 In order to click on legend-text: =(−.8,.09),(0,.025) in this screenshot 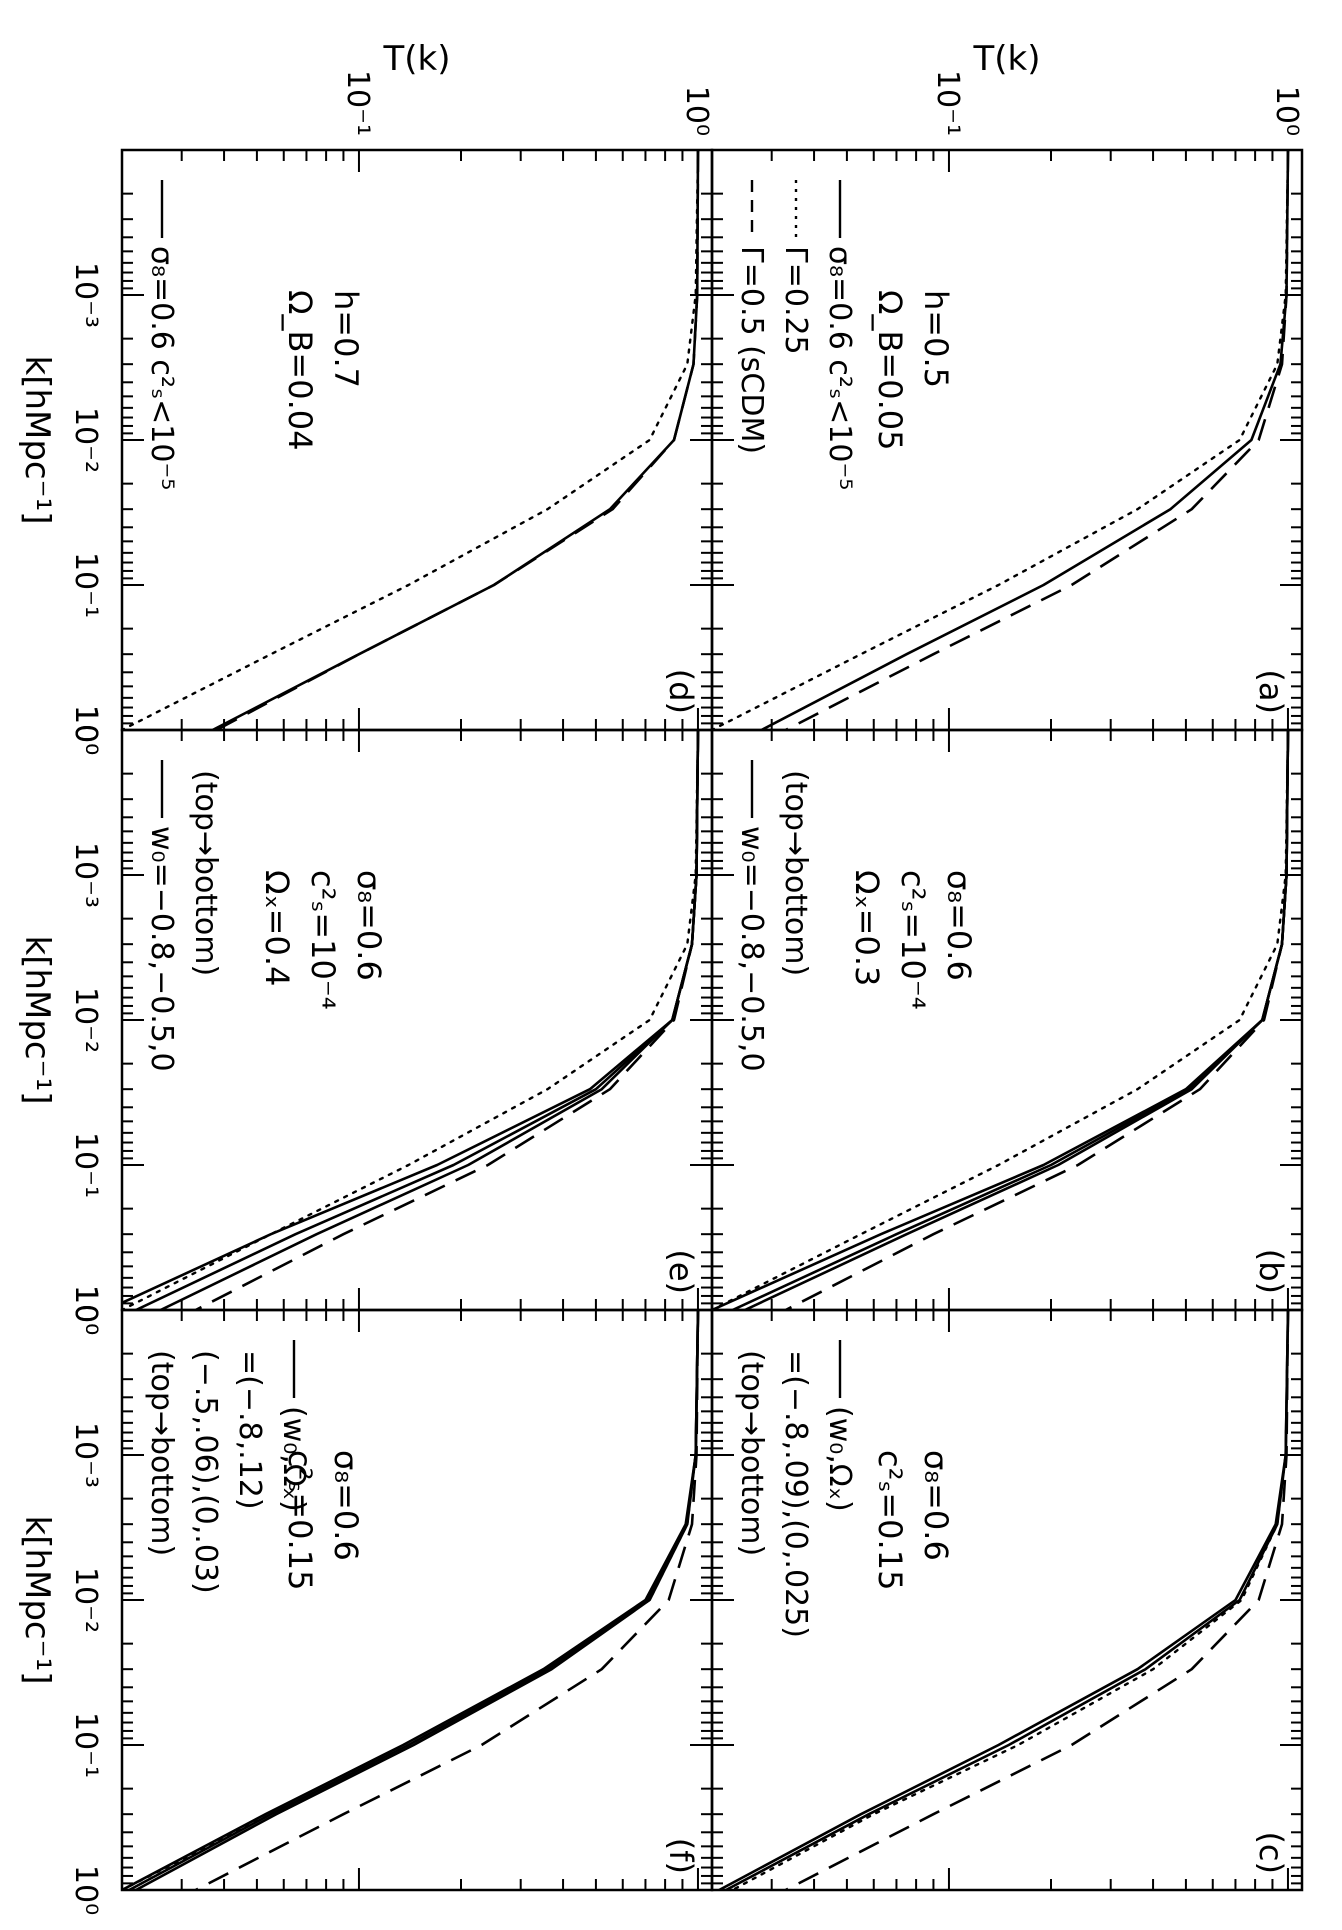, I will do `click(795, 1494)`.